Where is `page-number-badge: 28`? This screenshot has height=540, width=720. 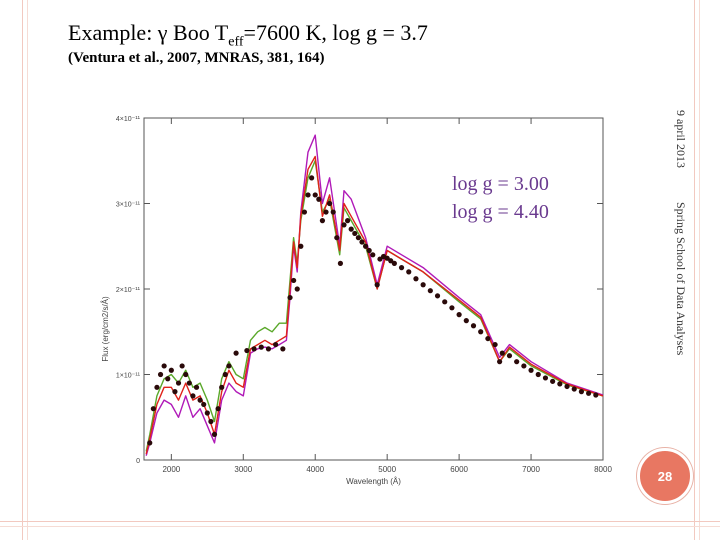 page-number-badge: 28 is located at coordinates (665, 476).